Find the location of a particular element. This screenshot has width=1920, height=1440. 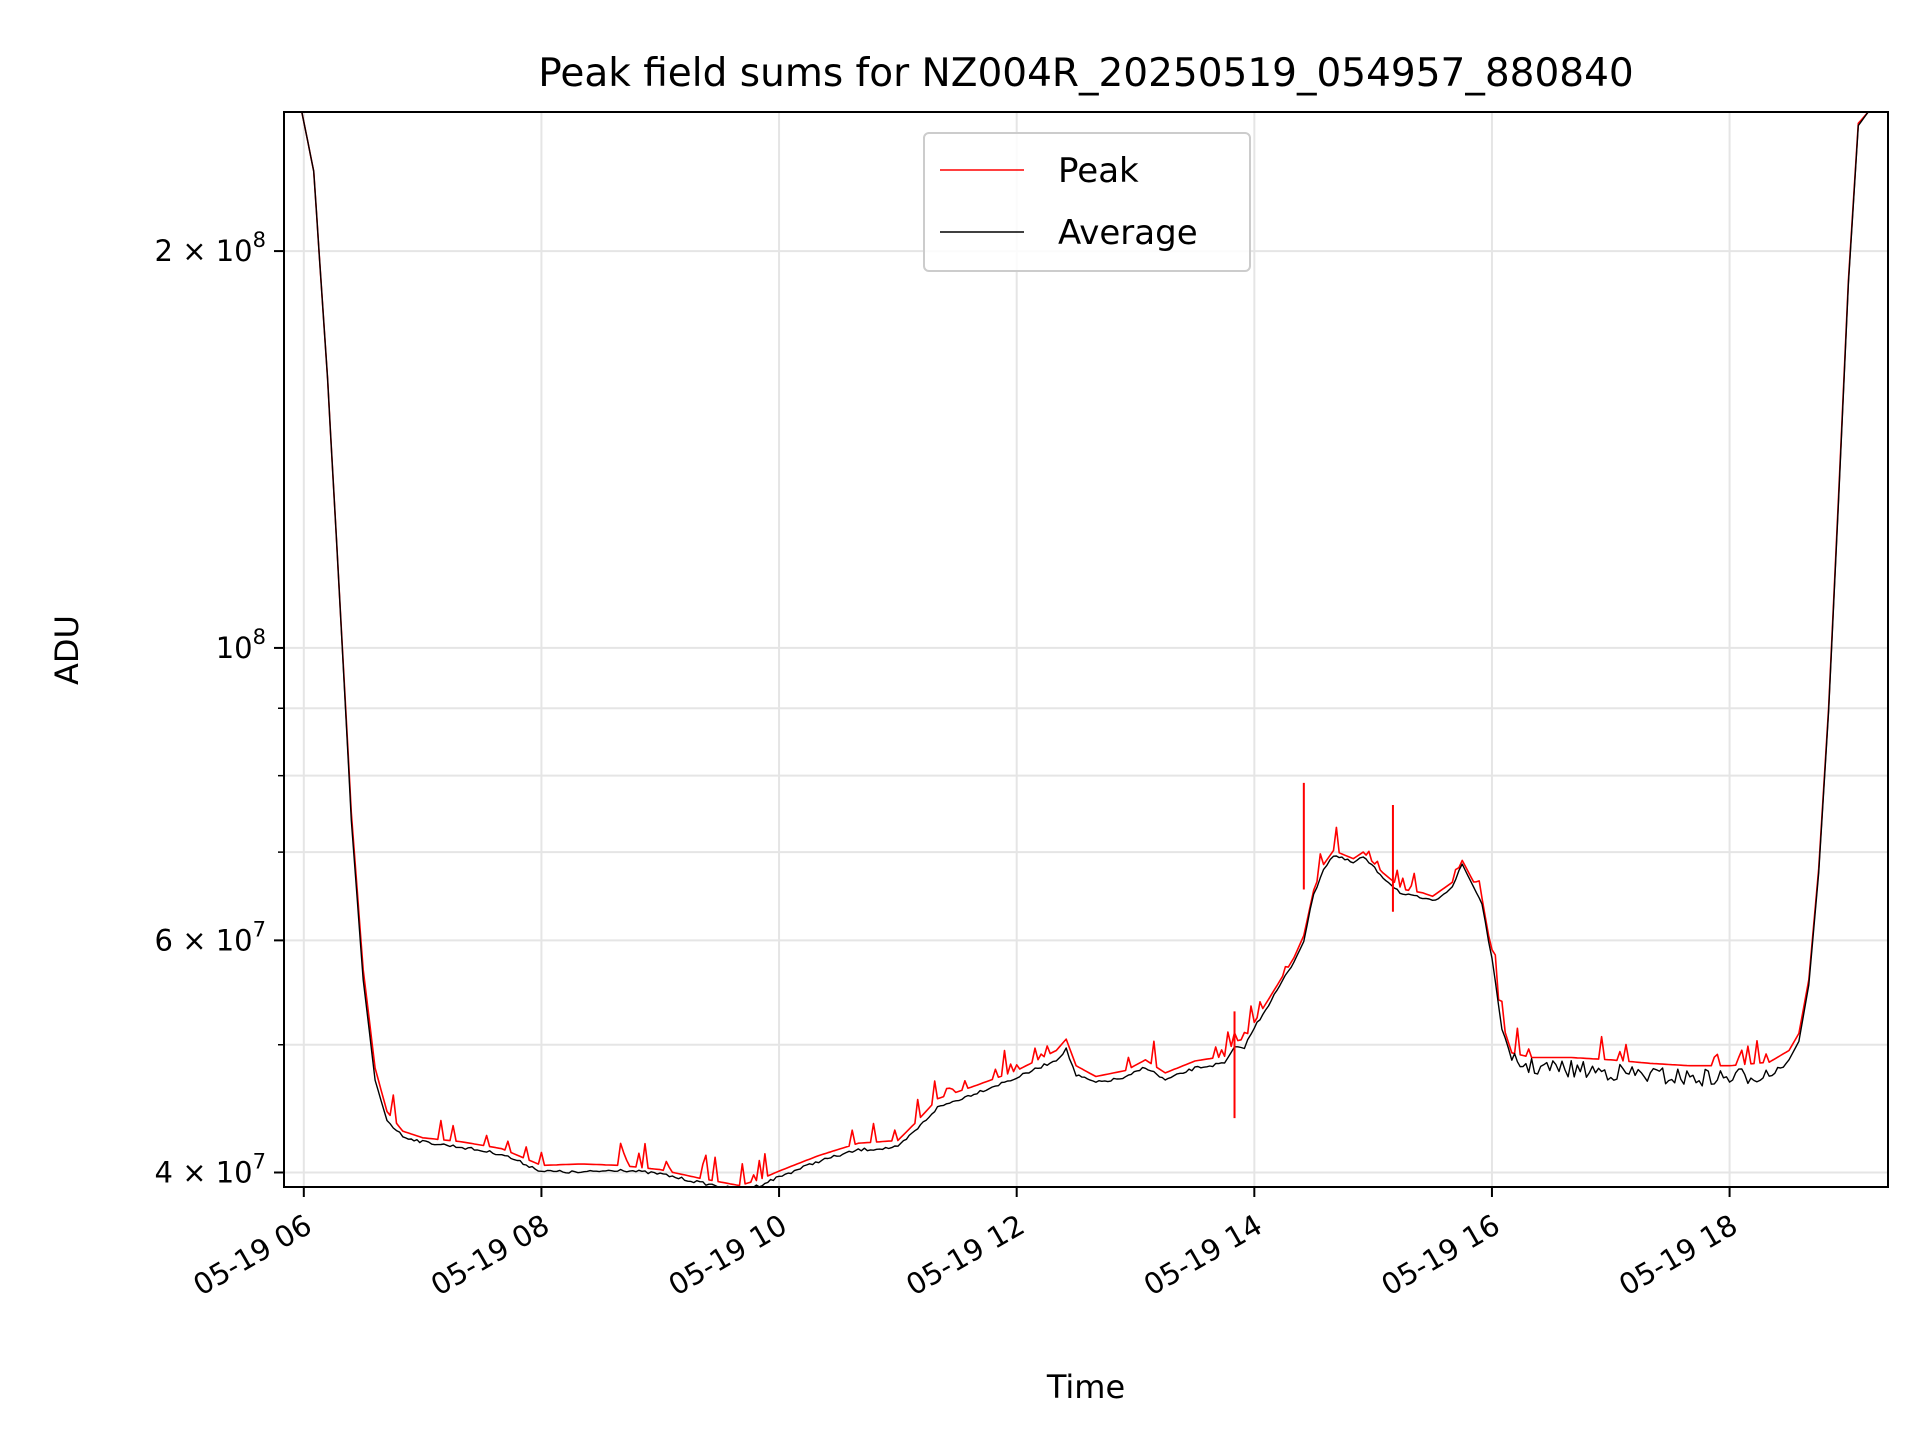

y-tick-base: 6 × 10 is located at coordinates (204, 940).